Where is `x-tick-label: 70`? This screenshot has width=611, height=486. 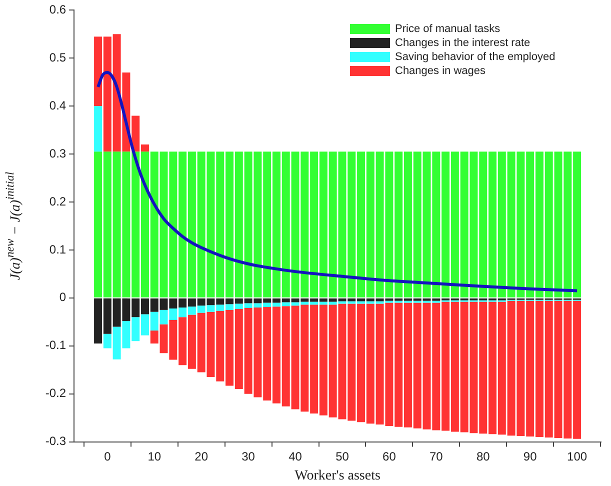
x-tick-label: 70 is located at coordinates (436, 456).